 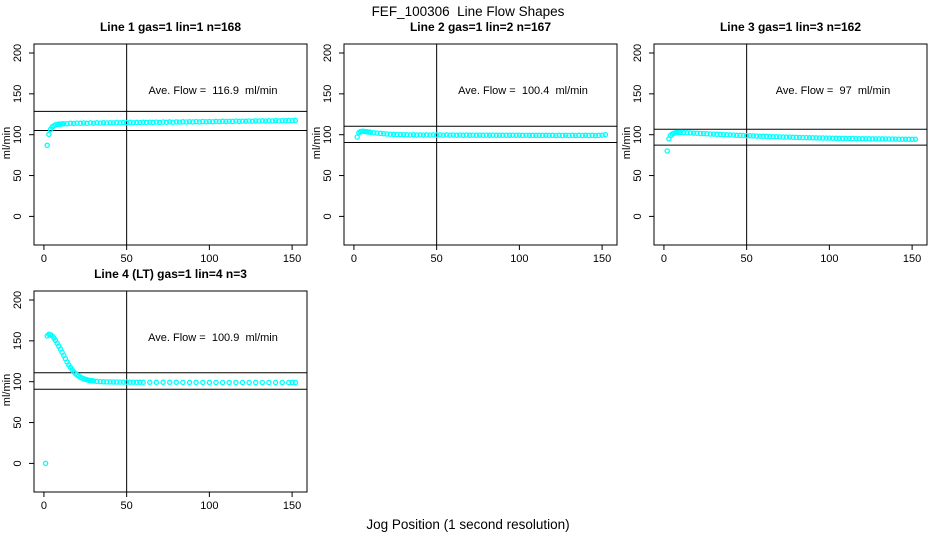 I want to click on y-tick-label: 200, so click(x=18, y=53).